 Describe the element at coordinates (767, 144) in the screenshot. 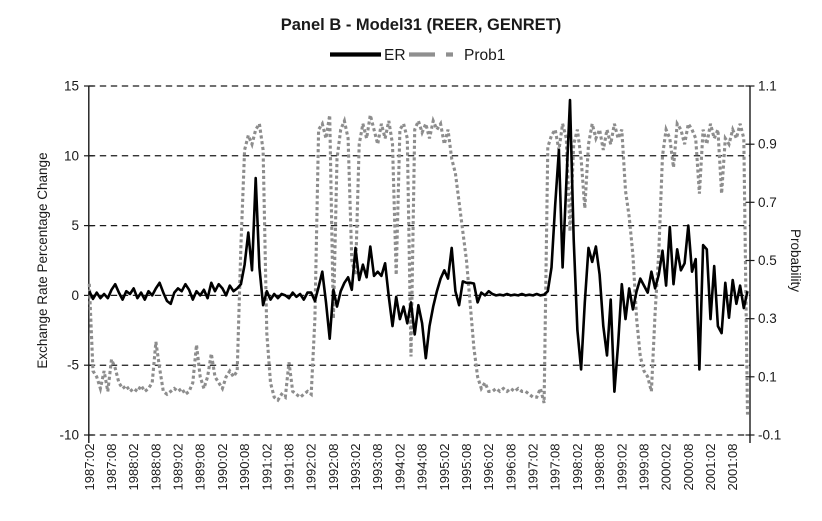

I see `svg-text: 0.9` at that location.